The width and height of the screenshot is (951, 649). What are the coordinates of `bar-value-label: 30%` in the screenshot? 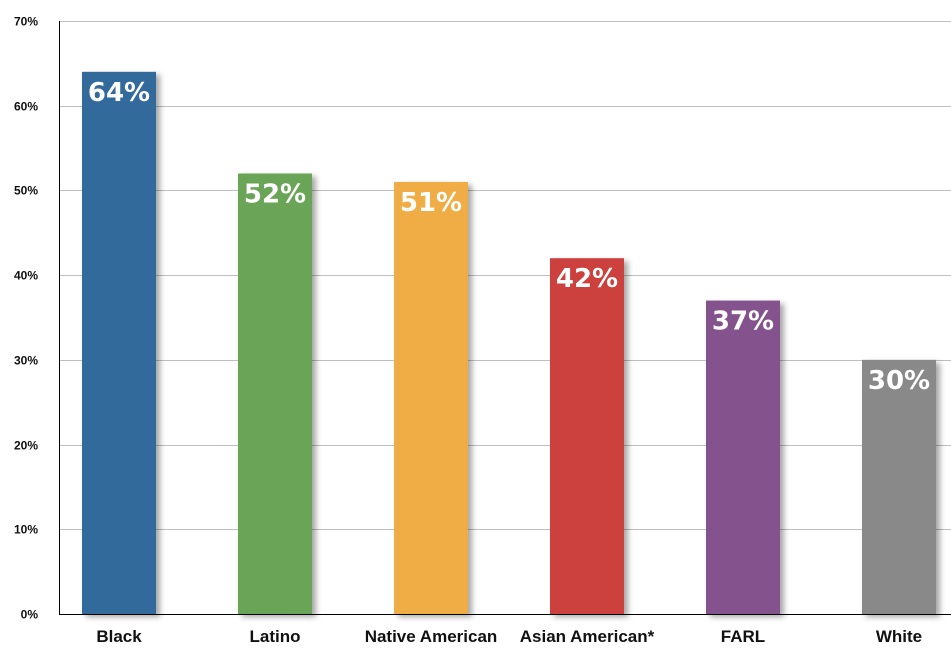 It's located at (899, 381).